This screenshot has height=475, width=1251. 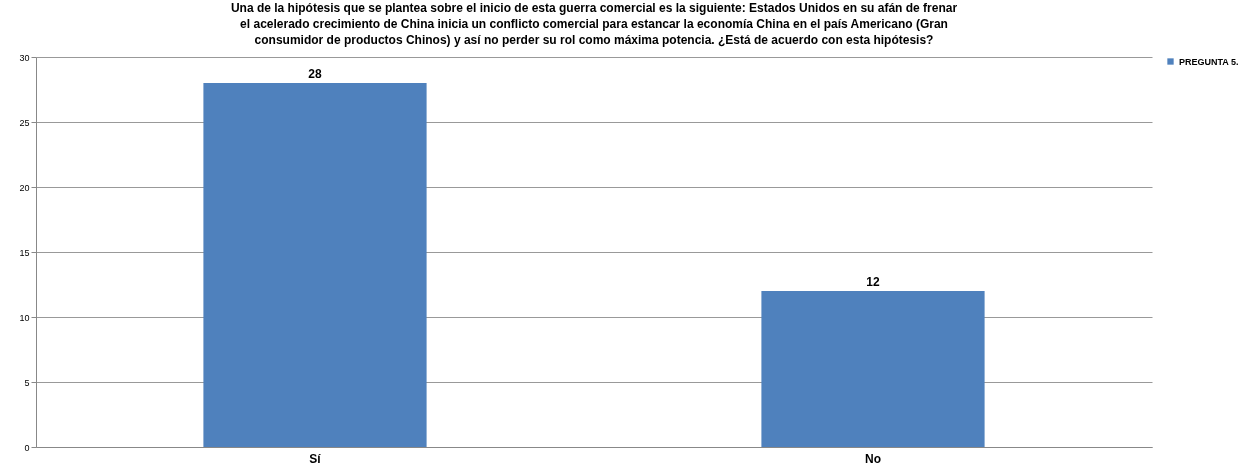 I want to click on data-label: 12, so click(x=873, y=282).